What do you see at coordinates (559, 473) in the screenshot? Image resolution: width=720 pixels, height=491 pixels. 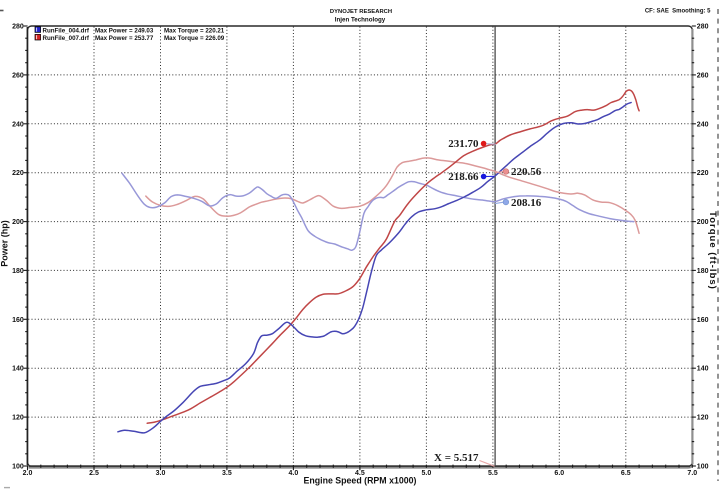 I see `svg-text: 6.0` at bounding box center [559, 473].